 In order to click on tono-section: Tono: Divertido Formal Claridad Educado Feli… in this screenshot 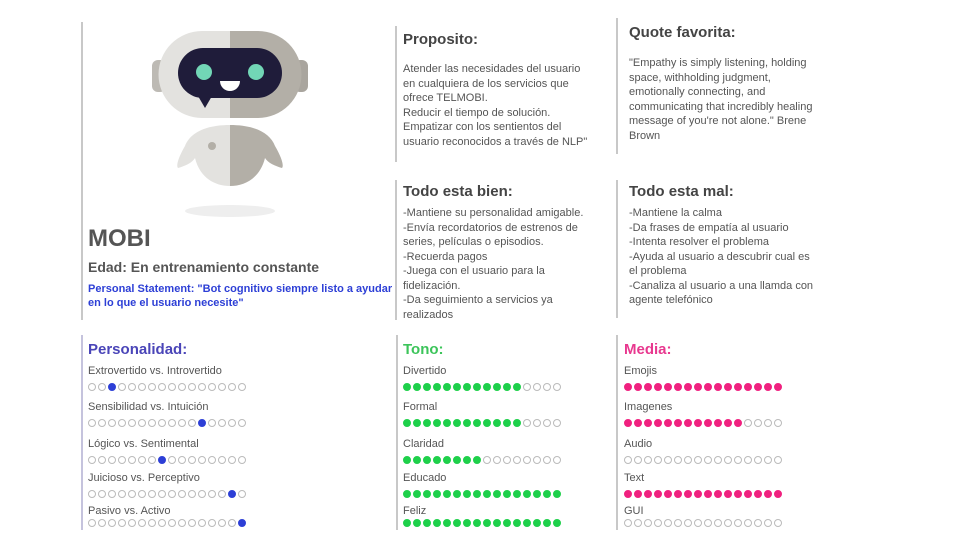, I will do `click(503, 438)`.